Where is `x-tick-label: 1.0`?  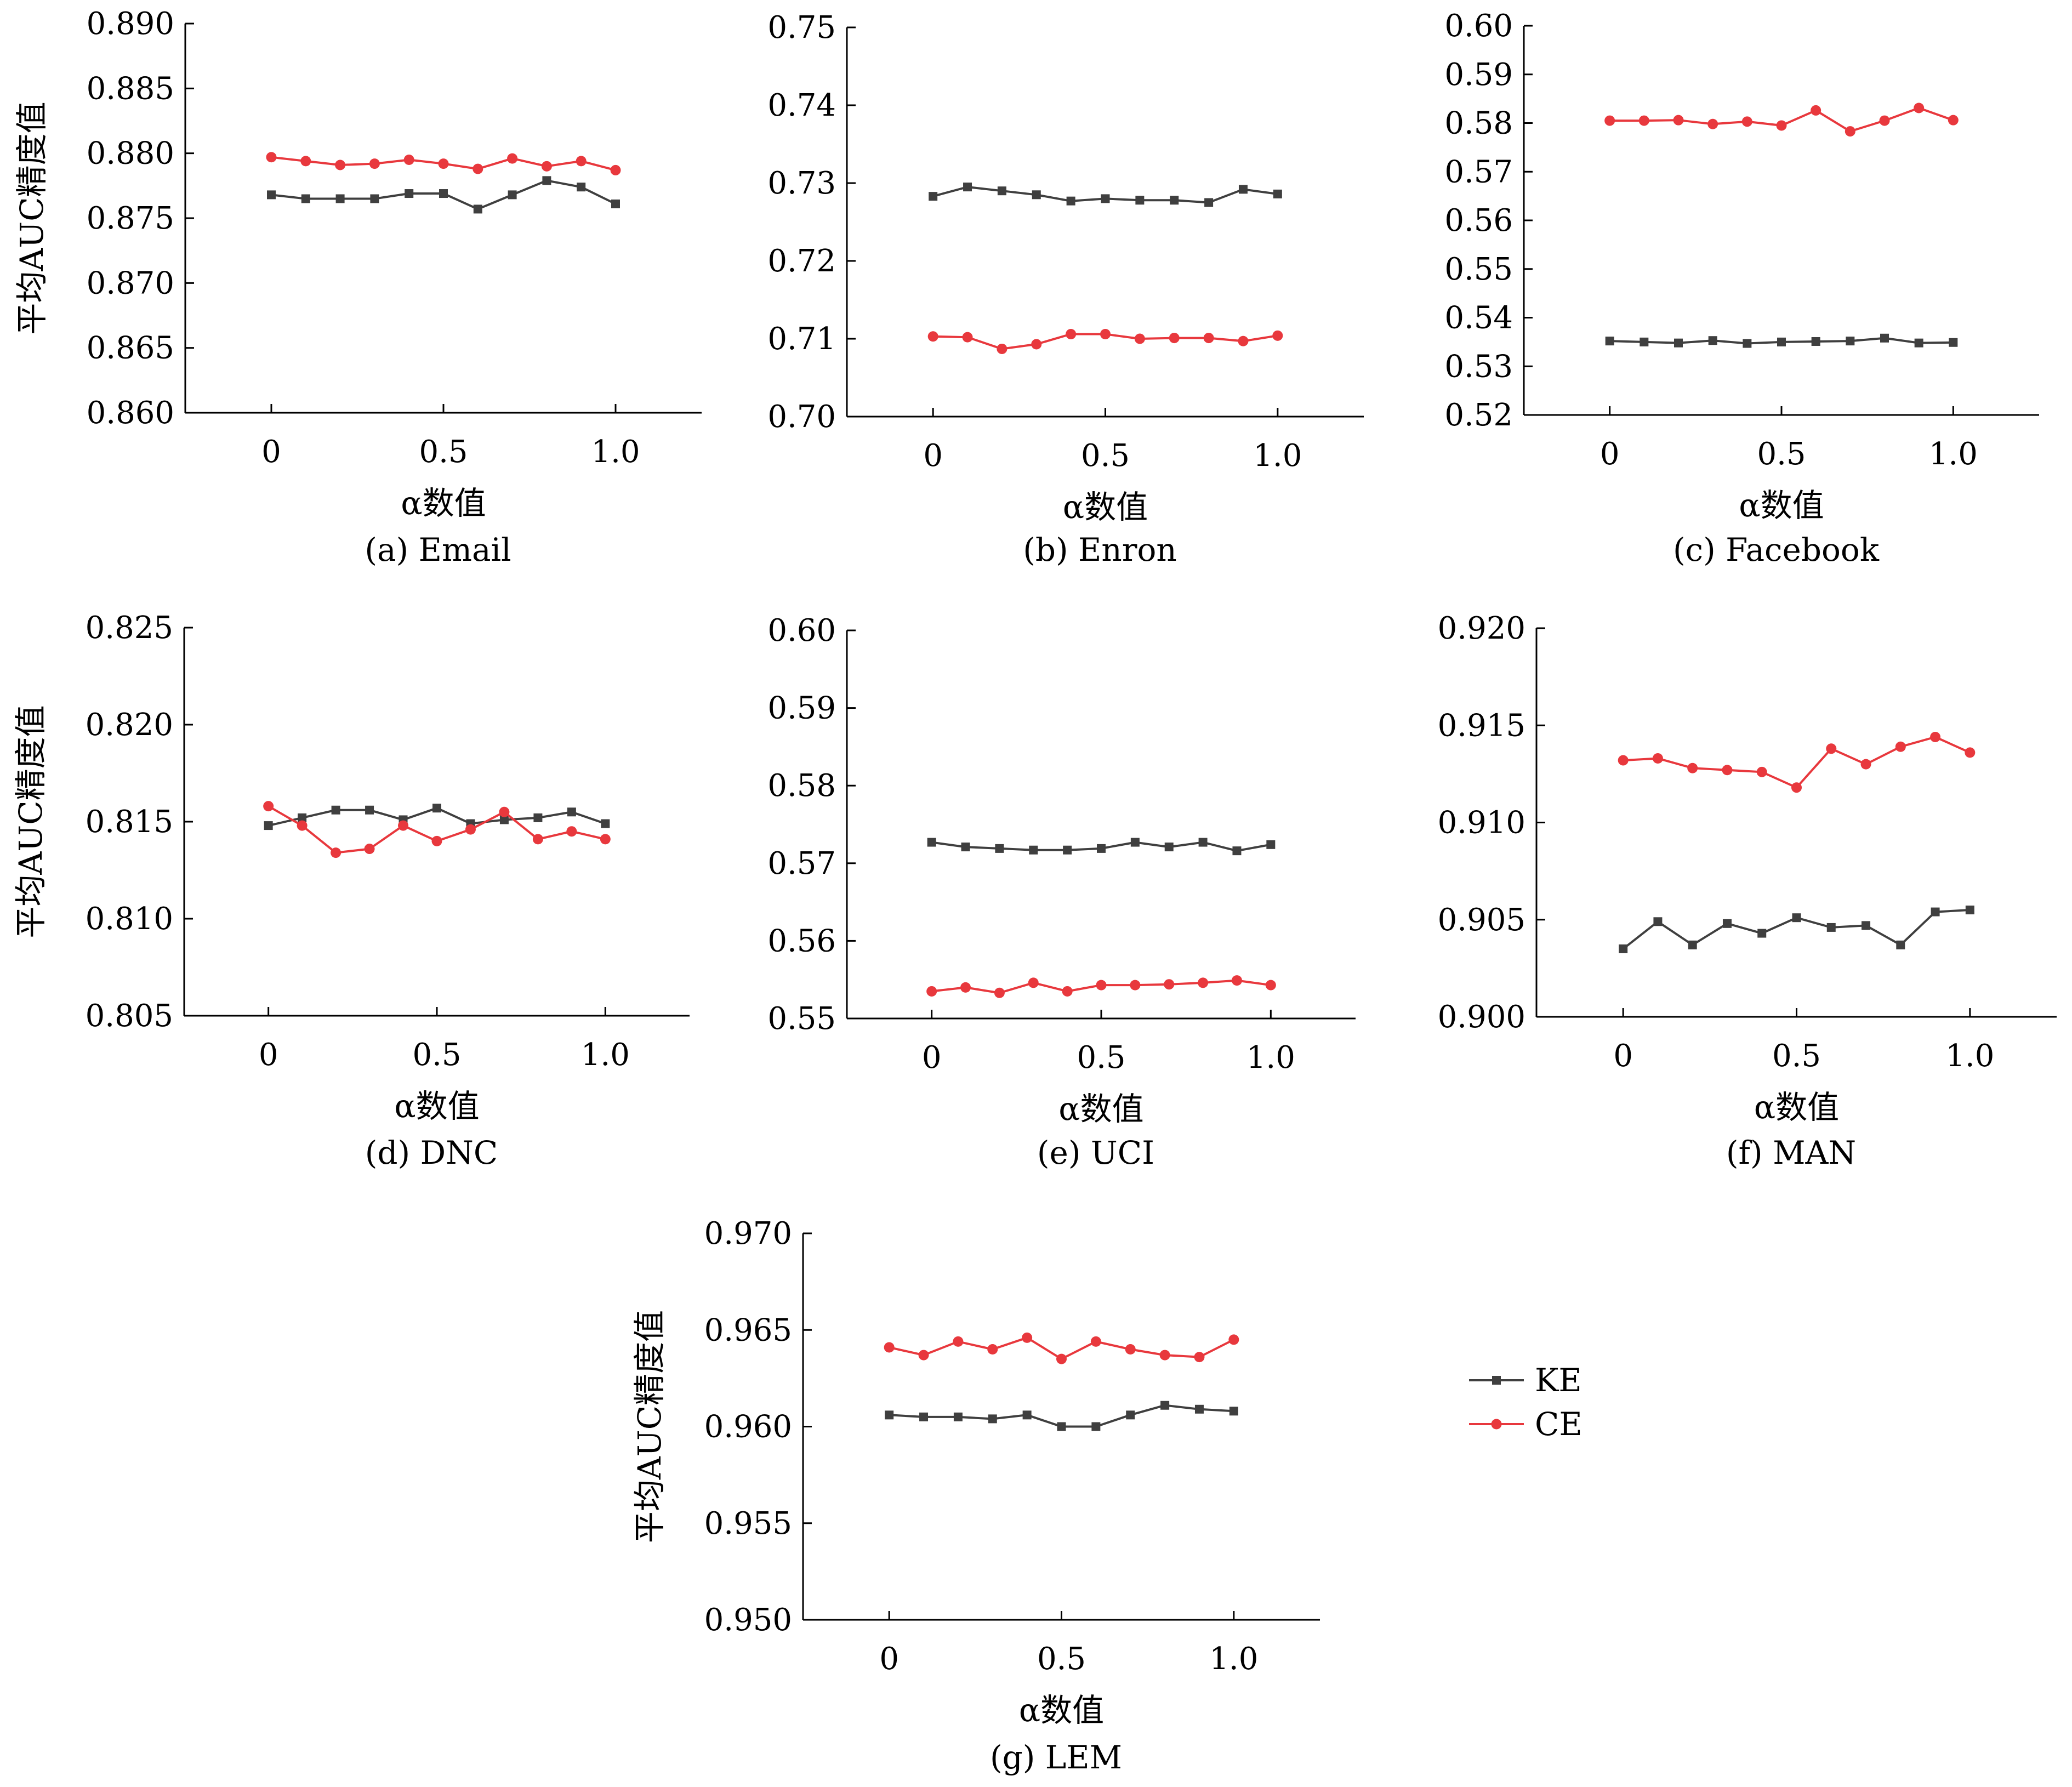 x-tick-label: 1.0 is located at coordinates (1270, 1058).